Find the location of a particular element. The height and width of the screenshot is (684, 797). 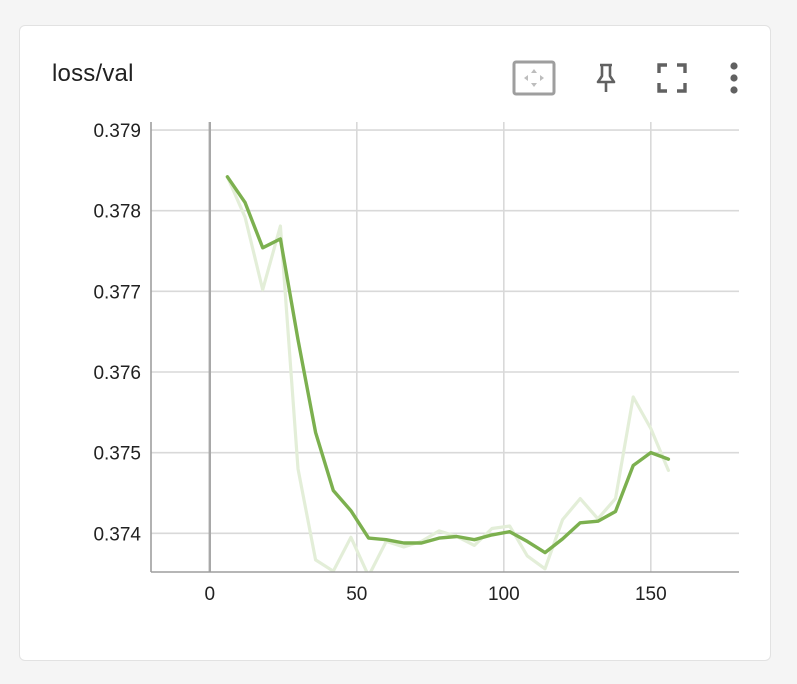

fullscreen-icon is located at coordinates (672, 78).